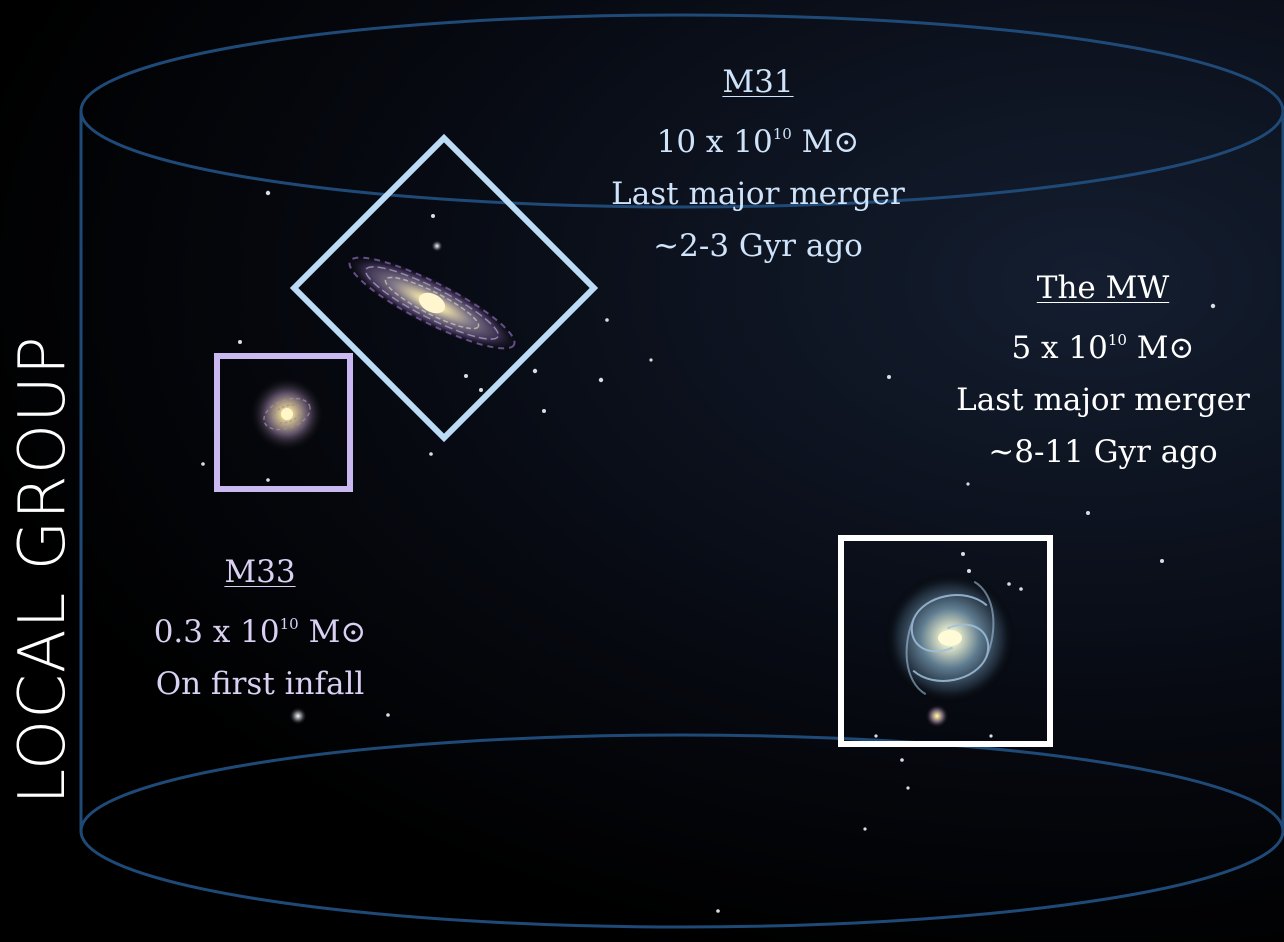 The height and width of the screenshot is (942, 1284). I want to click on m31-highlight-frame, so click(444, 288).